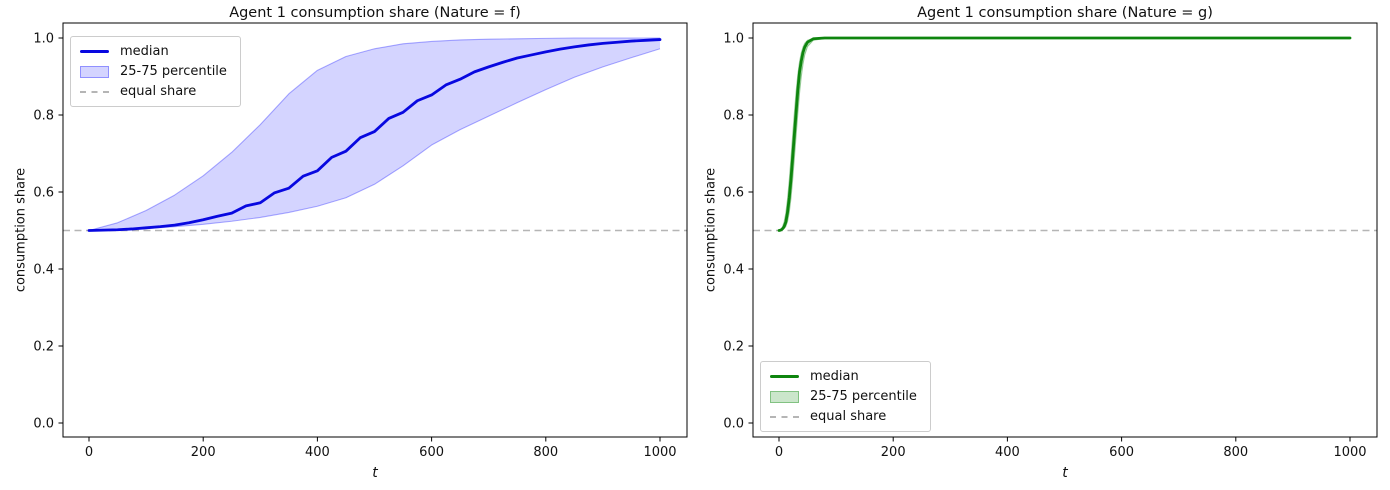 This screenshot has width=1390, height=490. I want to click on legend-nature-g: median 25-75 percentile equal share, so click(845, 396).